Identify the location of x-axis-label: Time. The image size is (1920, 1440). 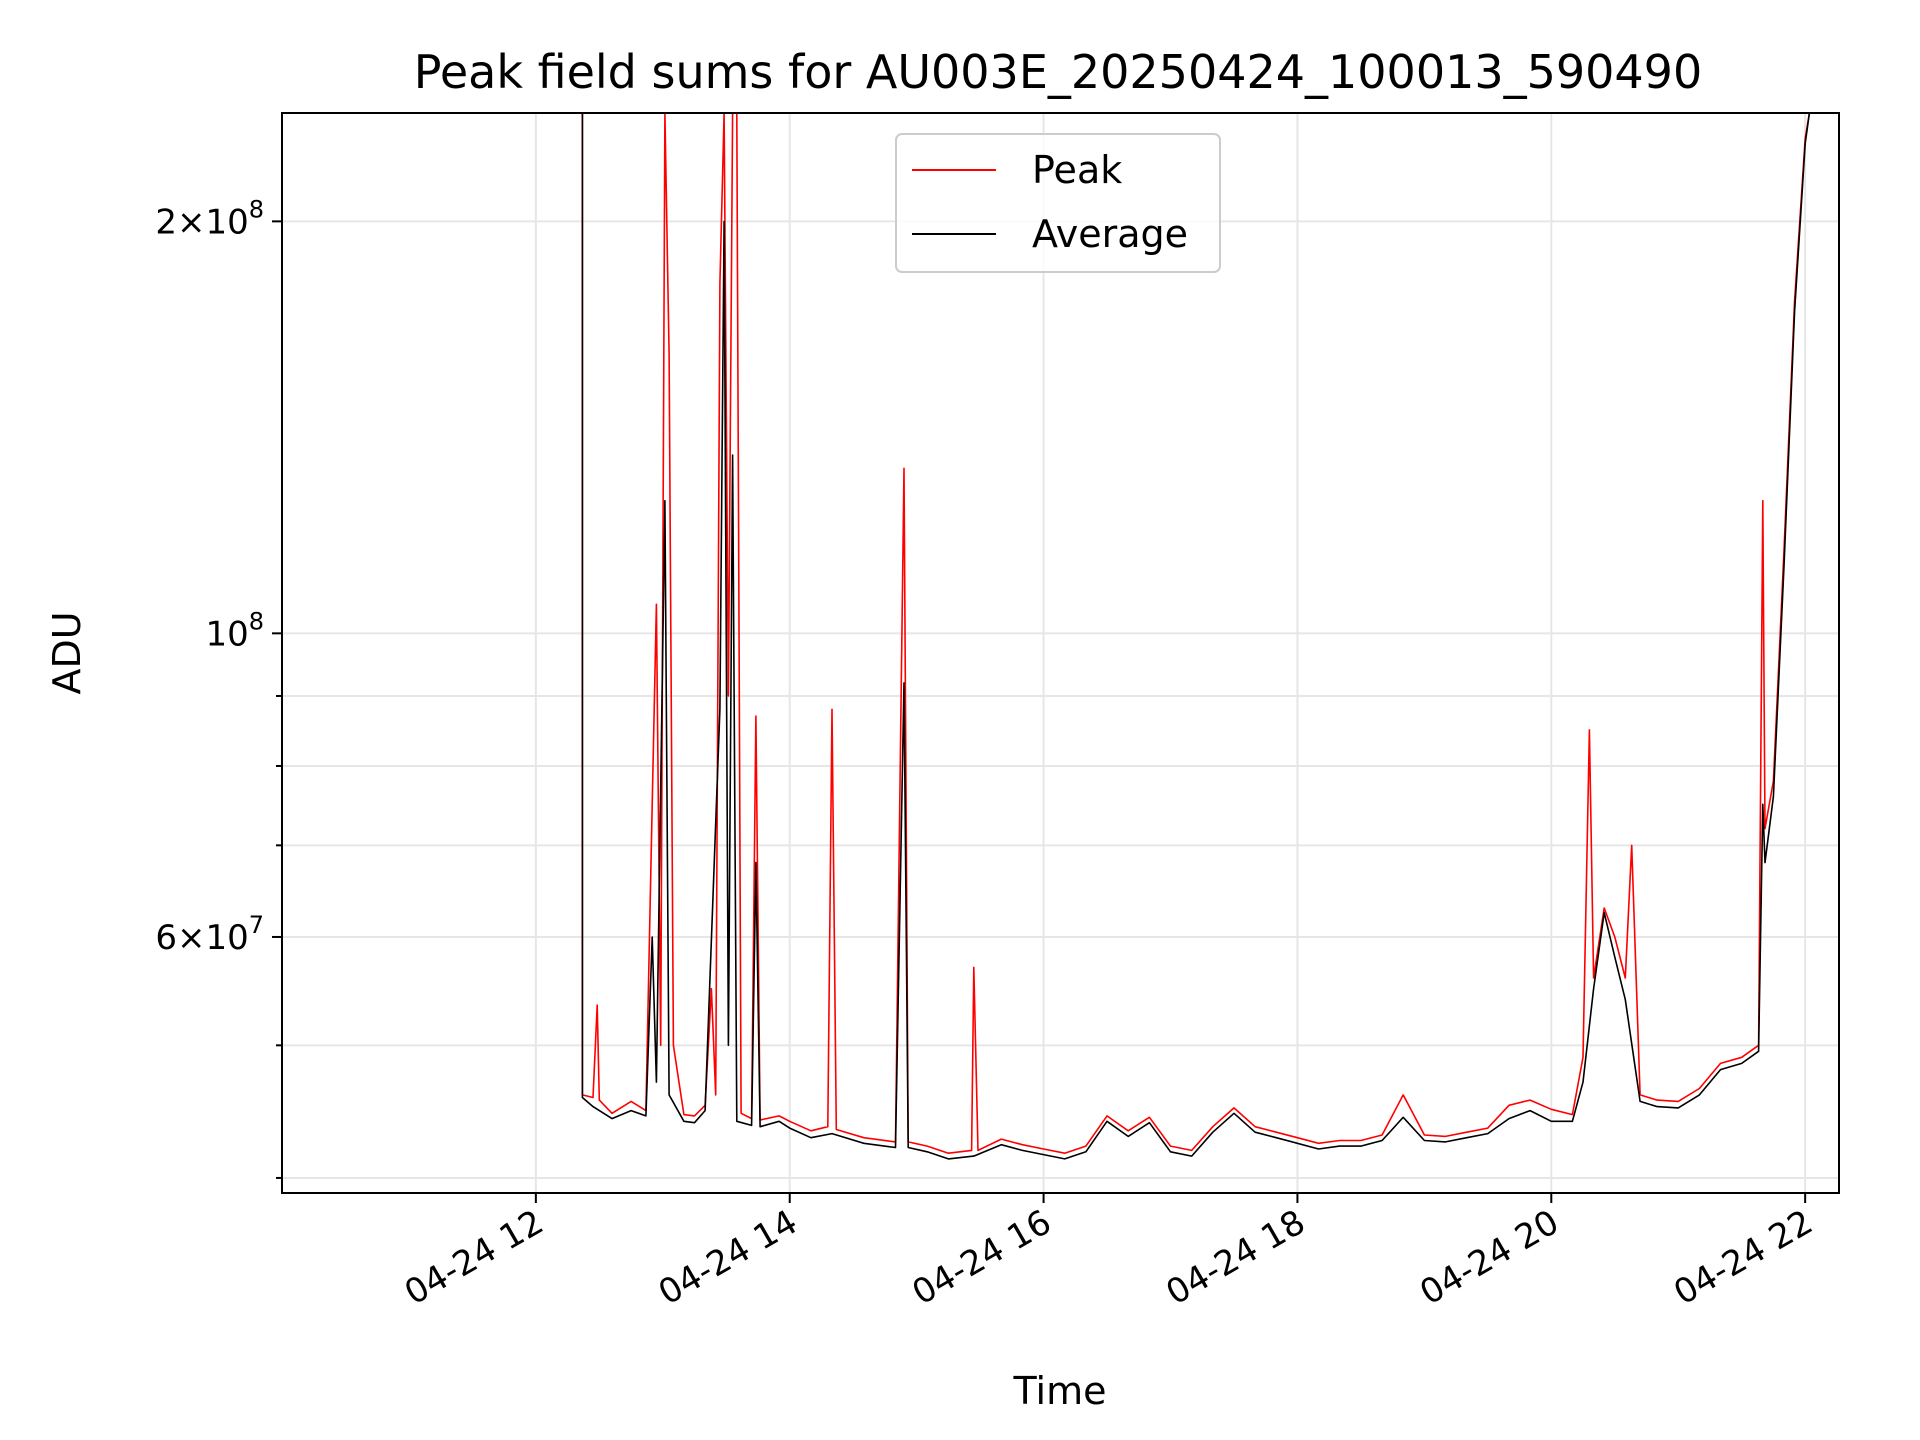
(1060, 1391).